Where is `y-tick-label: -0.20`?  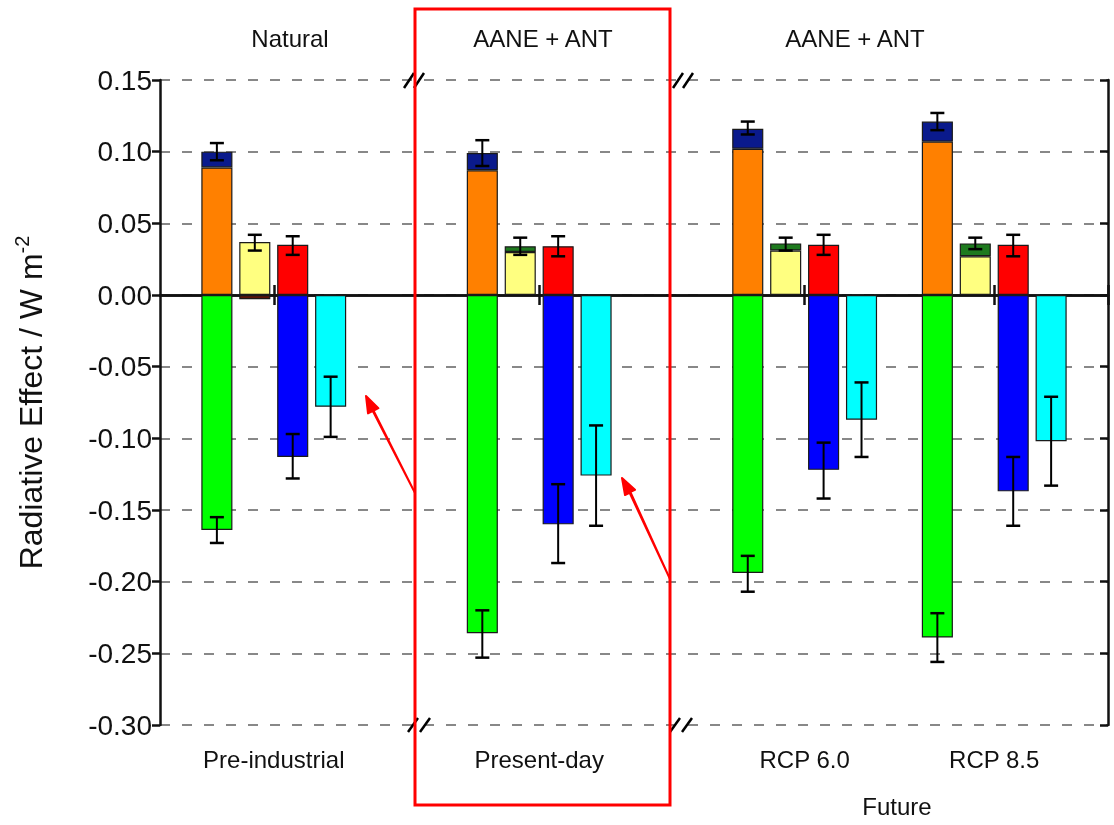 y-tick-label: -0.20 is located at coordinates (120, 582).